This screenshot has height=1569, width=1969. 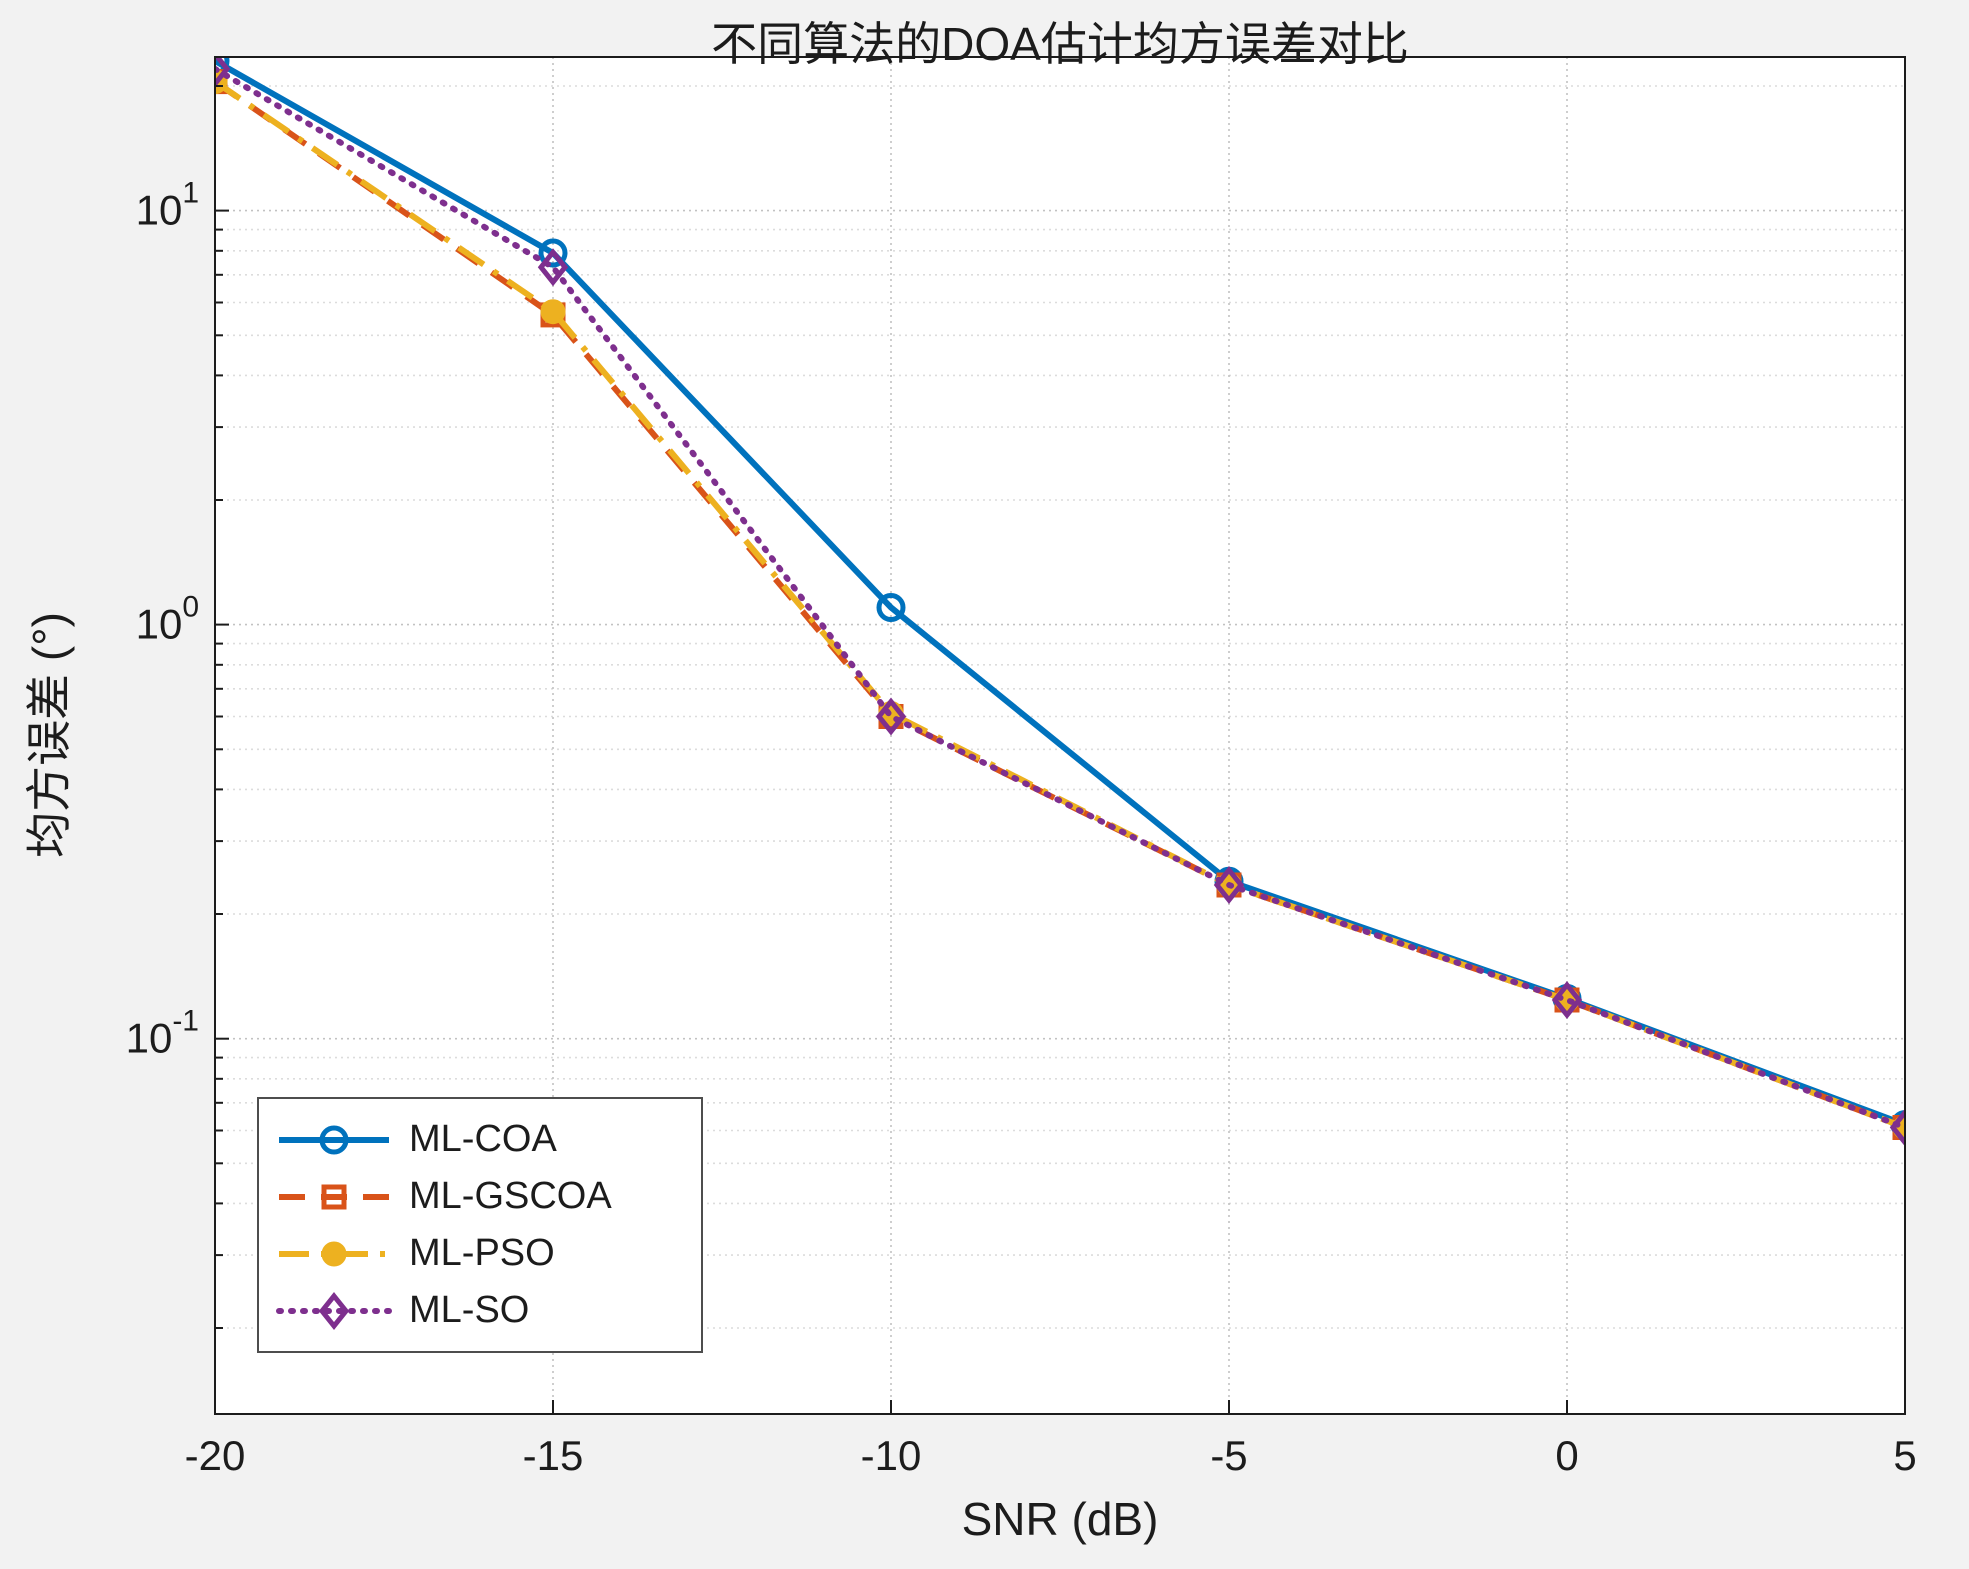 What do you see at coordinates (167, 619) in the screenshot?
I see `y-tick-label: 10⁰` at bounding box center [167, 619].